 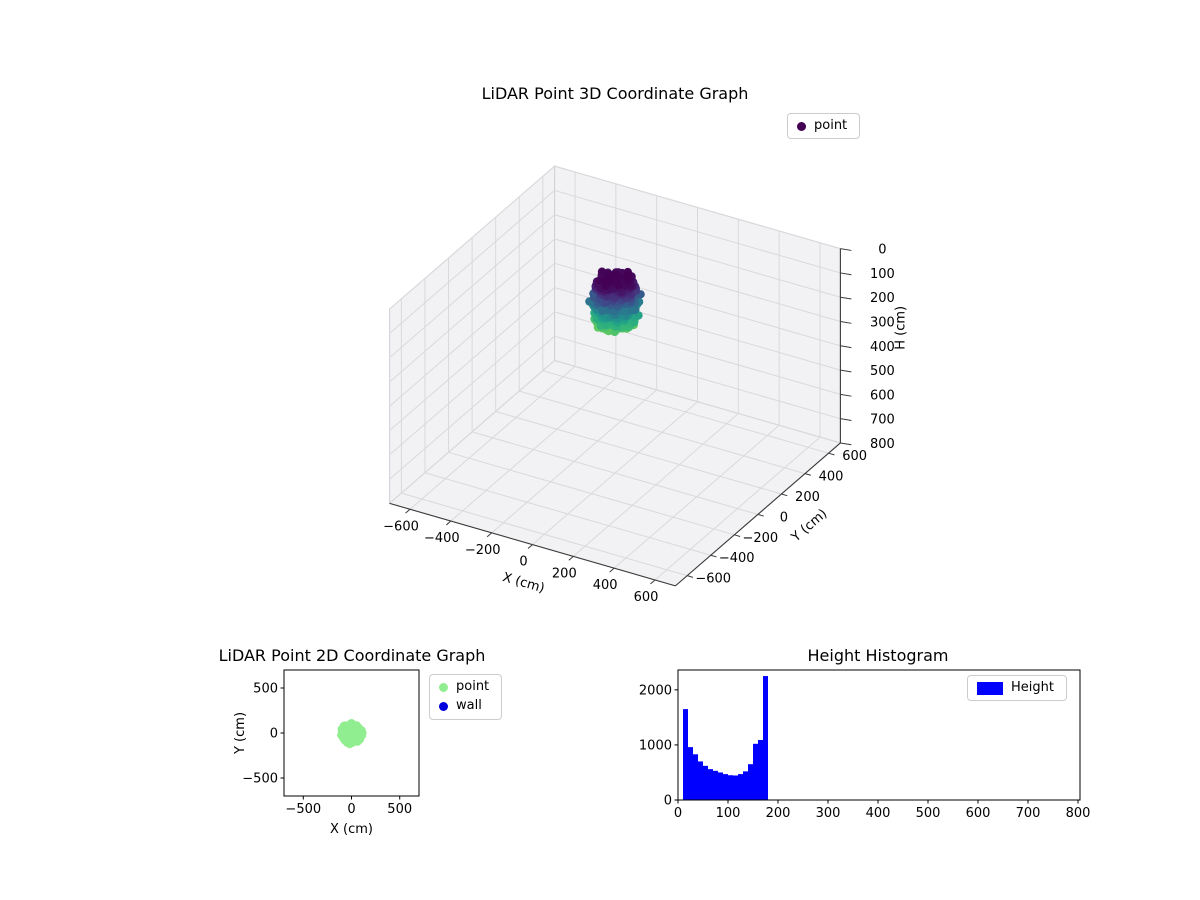 I want to click on legend-item-wall: wall, so click(x=464, y=706).